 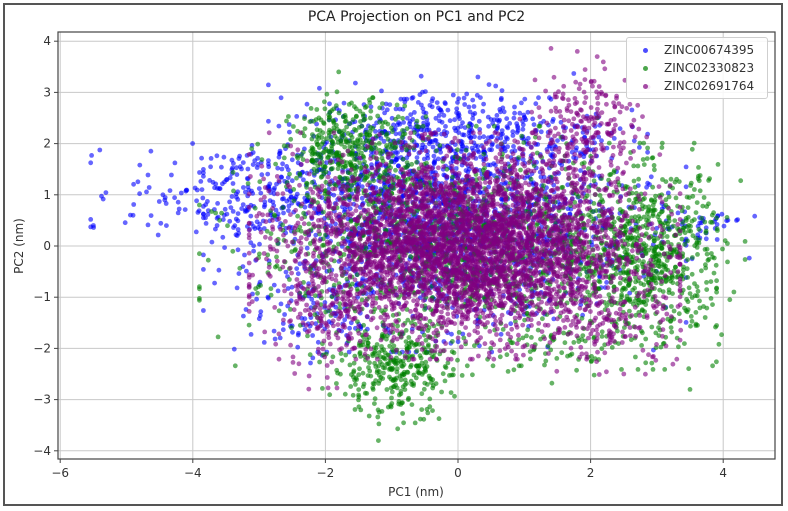 What do you see at coordinates (709, 68) in the screenshot?
I see `legend-label: ZINC02330823` at bounding box center [709, 68].